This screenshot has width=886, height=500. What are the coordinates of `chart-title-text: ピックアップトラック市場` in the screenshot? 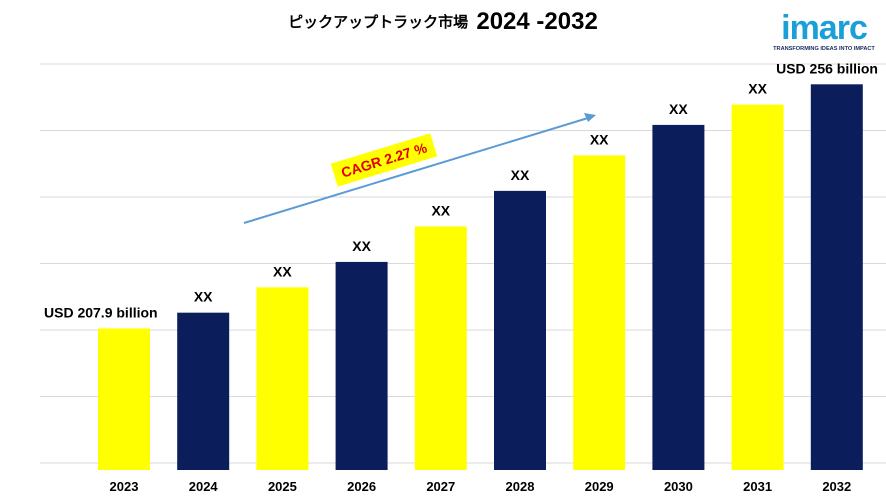 It's located at (378, 22).